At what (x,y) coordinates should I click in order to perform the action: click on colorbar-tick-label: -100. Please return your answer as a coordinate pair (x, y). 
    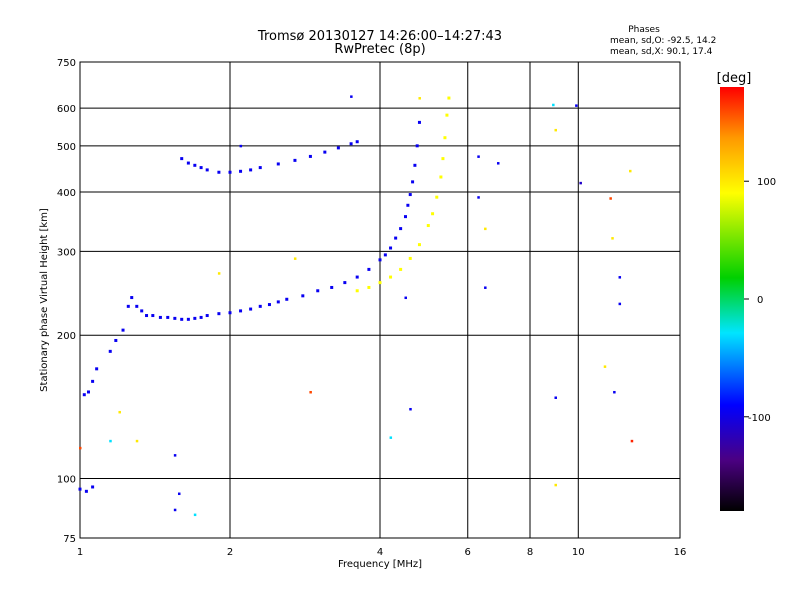
    Looking at the image, I should click on (759, 418).